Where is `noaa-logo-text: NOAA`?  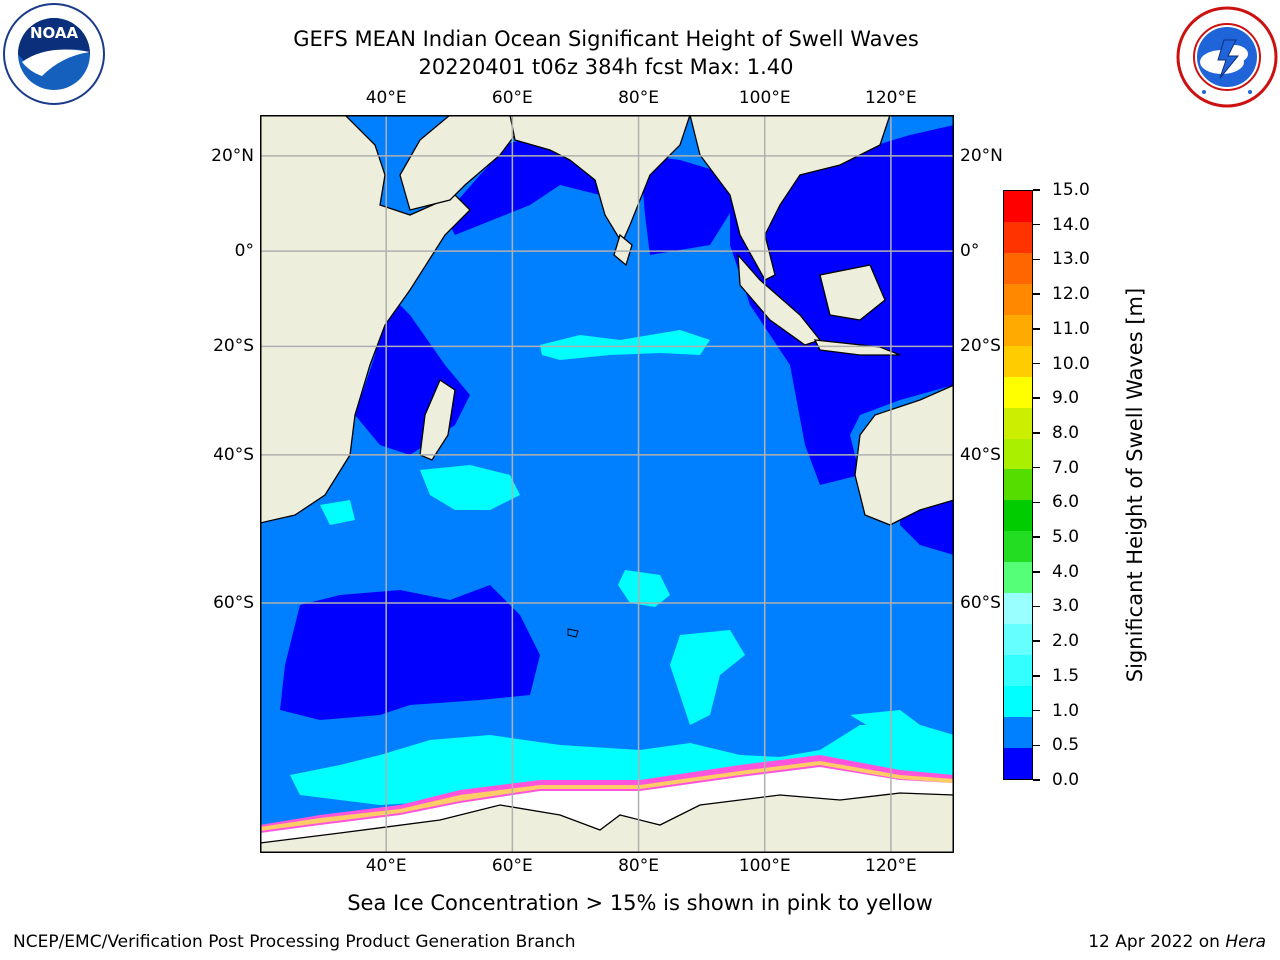
noaa-logo-text: NOAA is located at coordinates (54, 33).